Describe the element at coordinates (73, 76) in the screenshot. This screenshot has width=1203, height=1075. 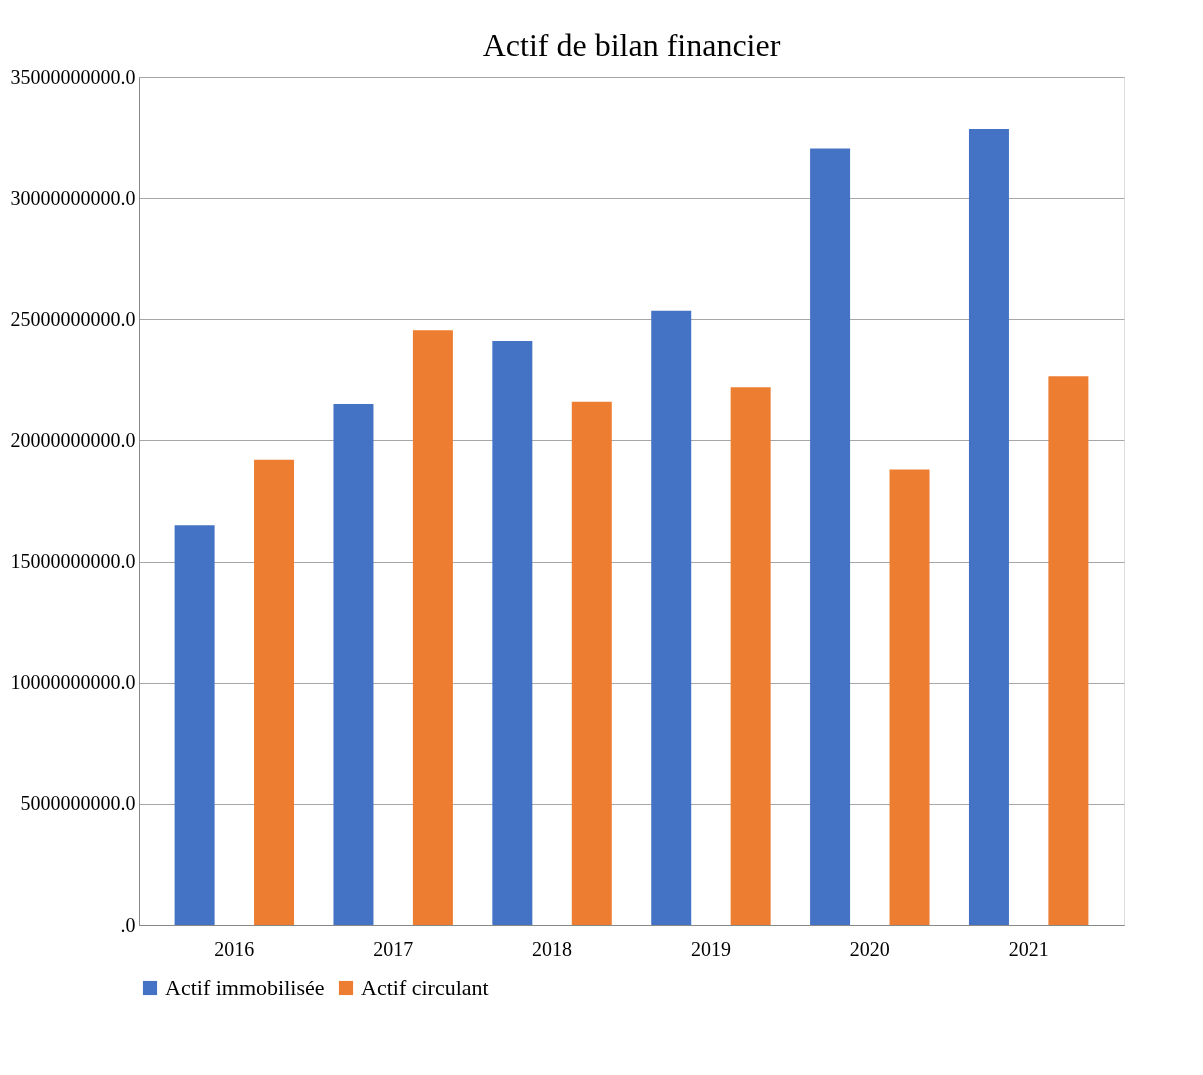
I see `y-tick-label: 35000000000.0` at that location.